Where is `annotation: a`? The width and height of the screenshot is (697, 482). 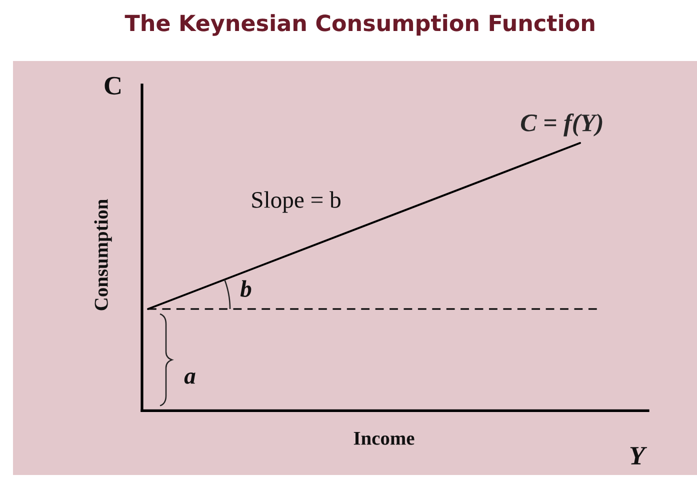
annotation: a is located at coordinates (190, 378).